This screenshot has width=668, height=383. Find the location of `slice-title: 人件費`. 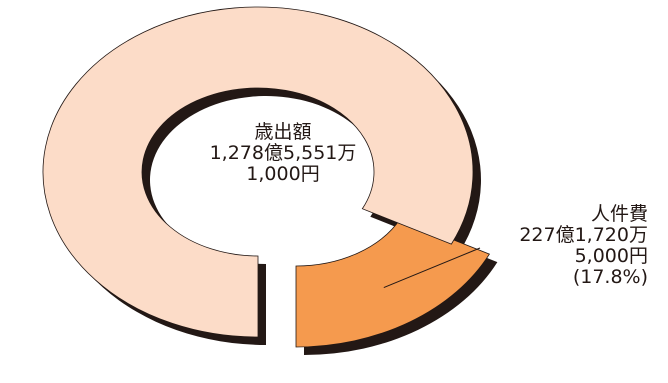

slice-title: 人件費 is located at coordinates (619, 214).